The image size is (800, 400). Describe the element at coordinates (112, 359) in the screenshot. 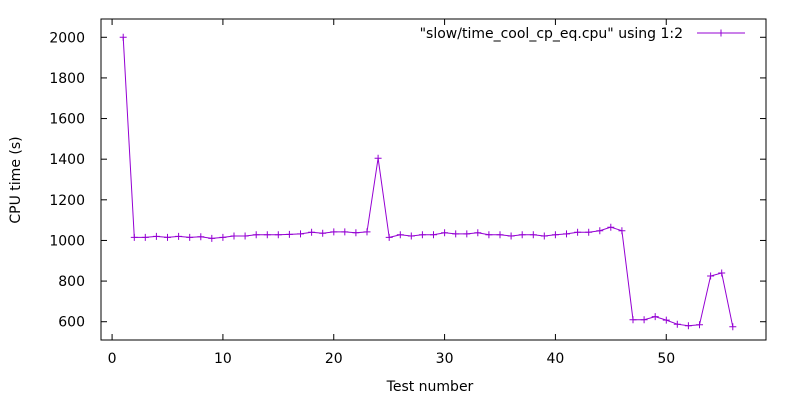

I see `x-tick-label: 0` at that location.